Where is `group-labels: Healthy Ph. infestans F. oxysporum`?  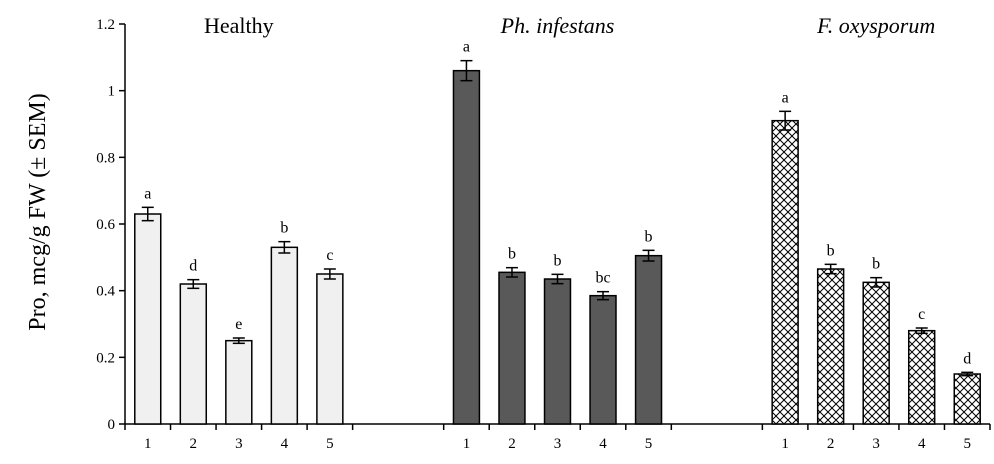
group-labels: Healthy Ph. infestans F. oxysporum is located at coordinates (569, 25).